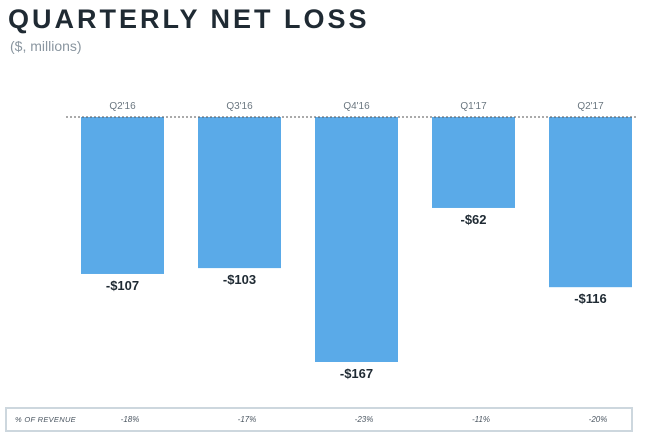 This screenshot has height=444, width=655. What do you see at coordinates (239, 106) in the screenshot?
I see `category-tick-label: Q3'16` at bounding box center [239, 106].